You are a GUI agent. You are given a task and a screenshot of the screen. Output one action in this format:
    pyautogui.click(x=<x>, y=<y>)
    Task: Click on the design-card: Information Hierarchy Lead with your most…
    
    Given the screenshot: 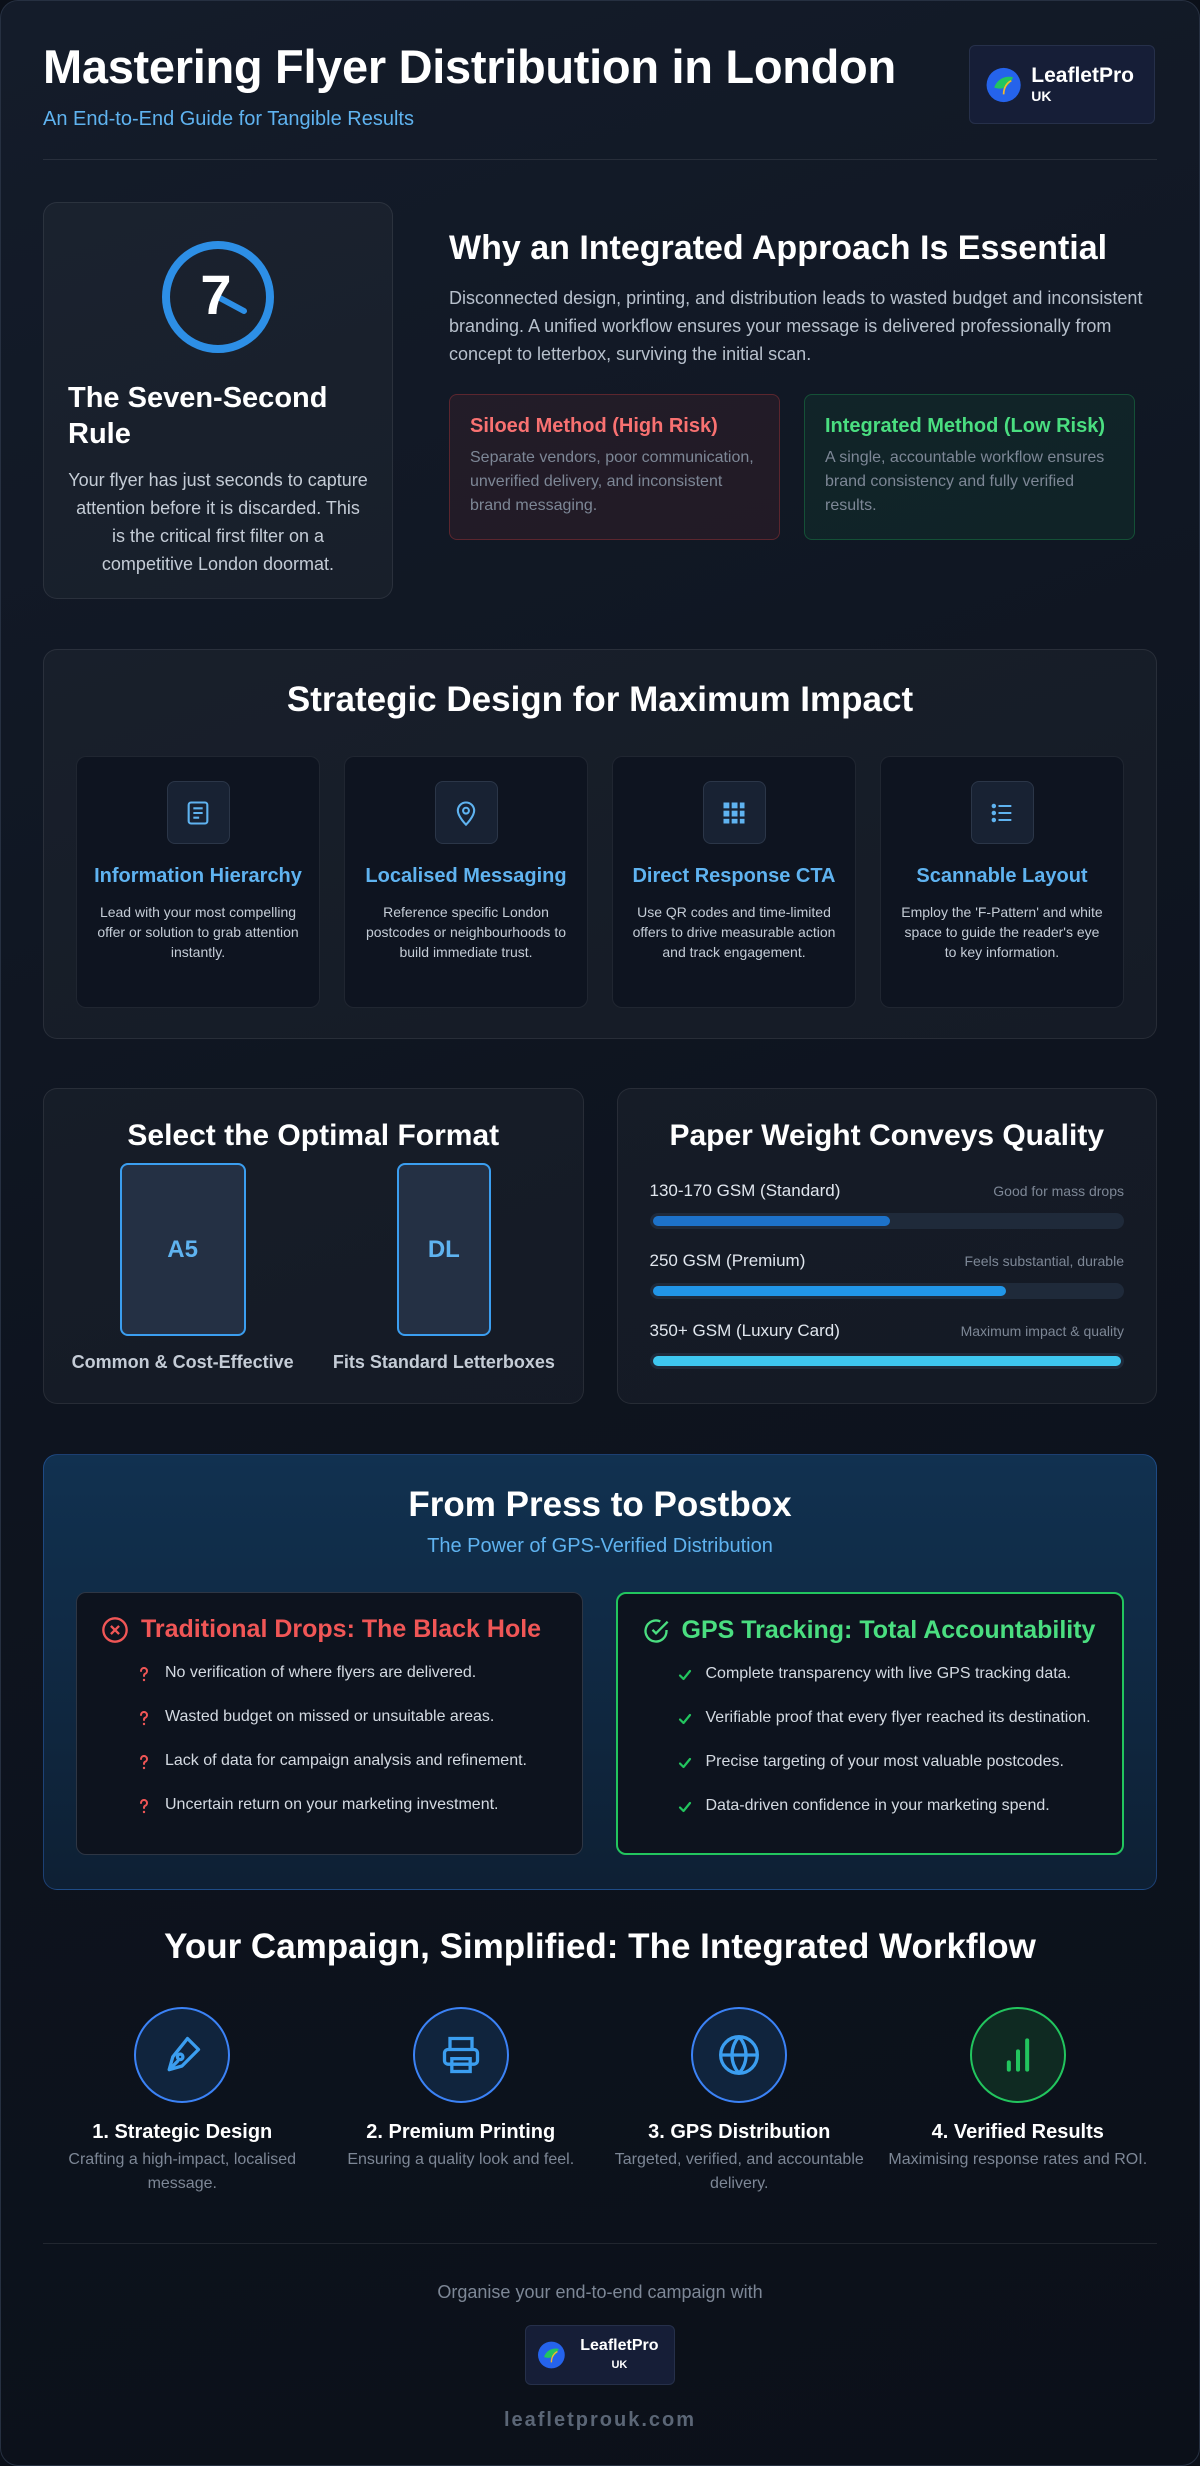 What is the action you would take?
    pyautogui.click(x=198, y=882)
    